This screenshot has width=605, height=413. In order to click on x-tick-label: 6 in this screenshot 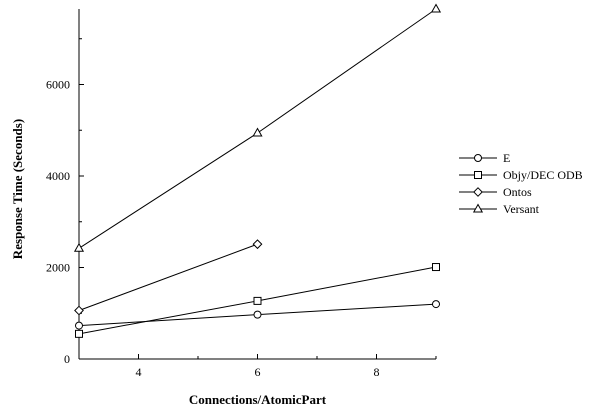, I will do `click(258, 372)`.